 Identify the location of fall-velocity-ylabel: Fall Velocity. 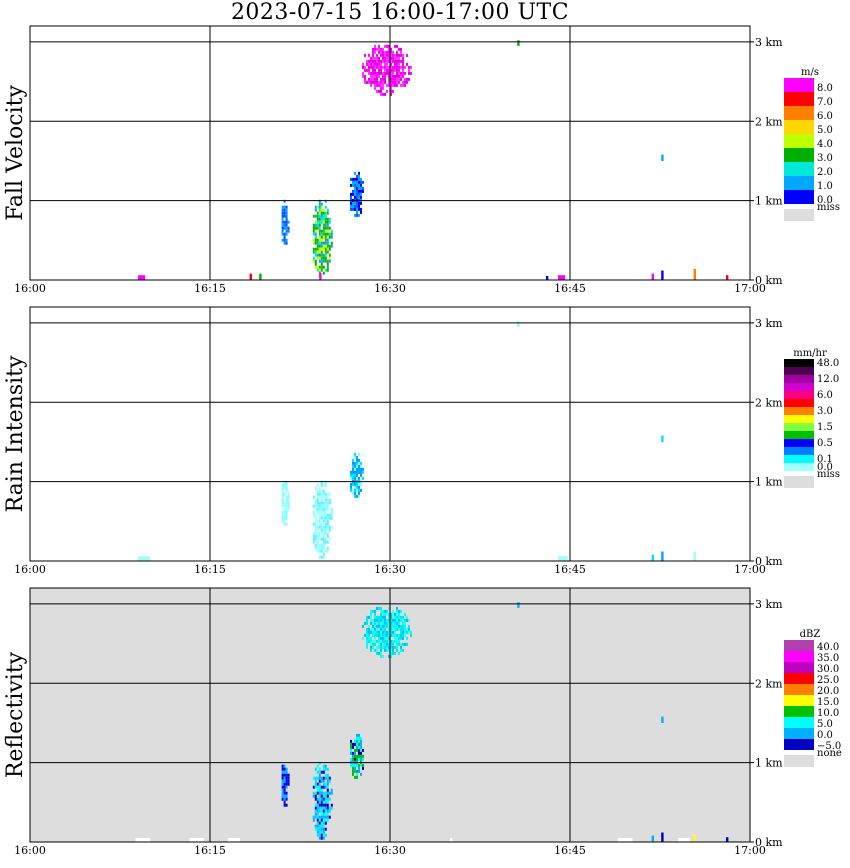
(15, 153).